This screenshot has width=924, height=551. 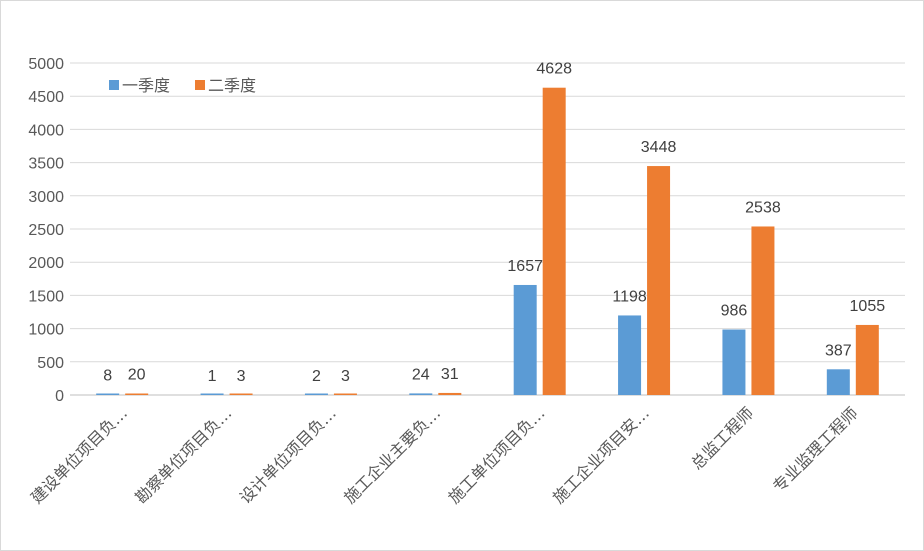 I want to click on legend-label-q2: 二季度, so click(x=232, y=85).